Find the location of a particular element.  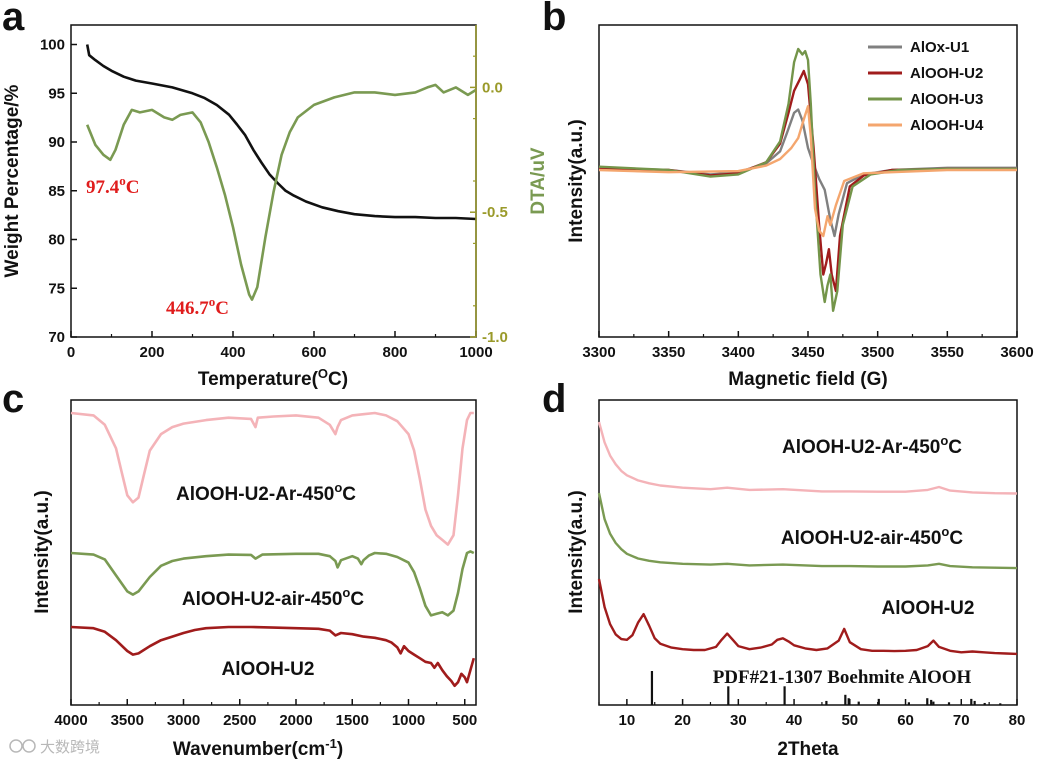

x-axis-label-a: Temperature(OC) is located at coordinates (273, 378).